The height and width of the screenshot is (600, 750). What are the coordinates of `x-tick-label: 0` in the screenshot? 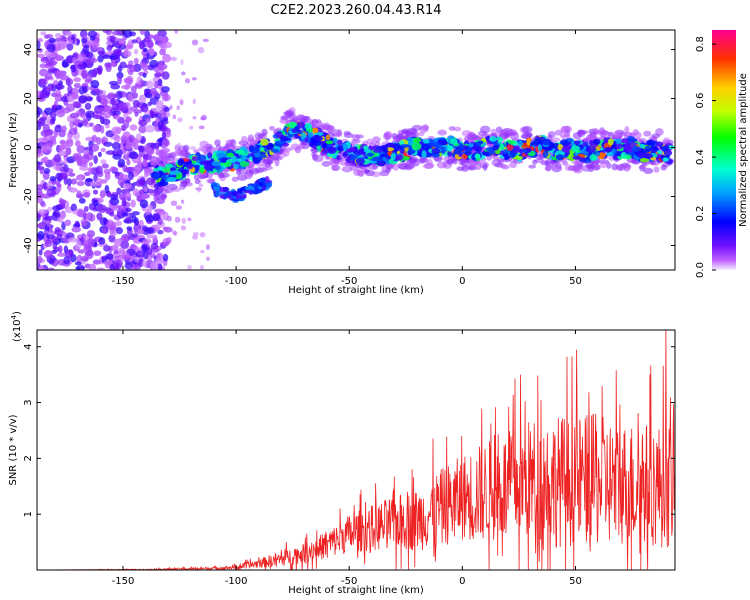 It's located at (462, 581).